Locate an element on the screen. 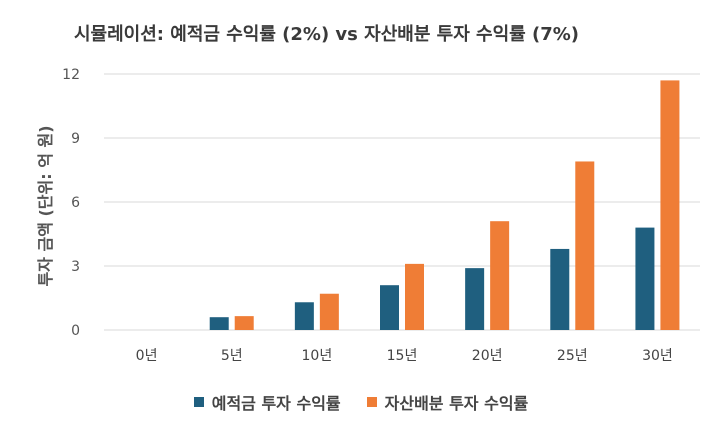 The height and width of the screenshot is (432, 722). chart-title: 시뮬레이션: 예적금 수익률 (2%) vs 자산배분 투자 수익률 (7%) is located at coordinates (327, 34).